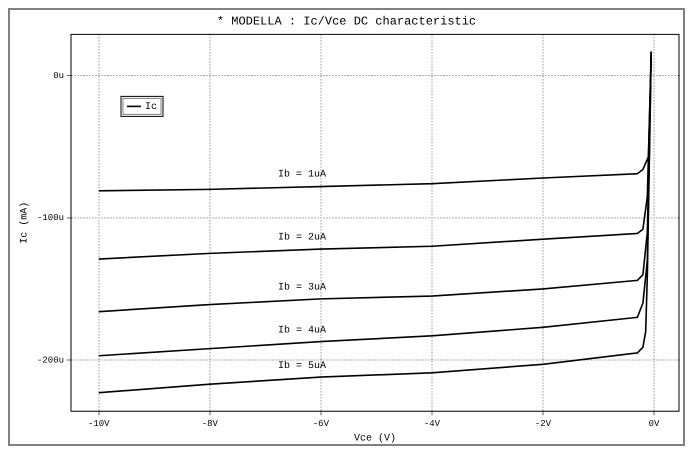  Describe the element at coordinates (24, 223) in the screenshot. I see `y-axis-title: Ic (mA)` at that location.